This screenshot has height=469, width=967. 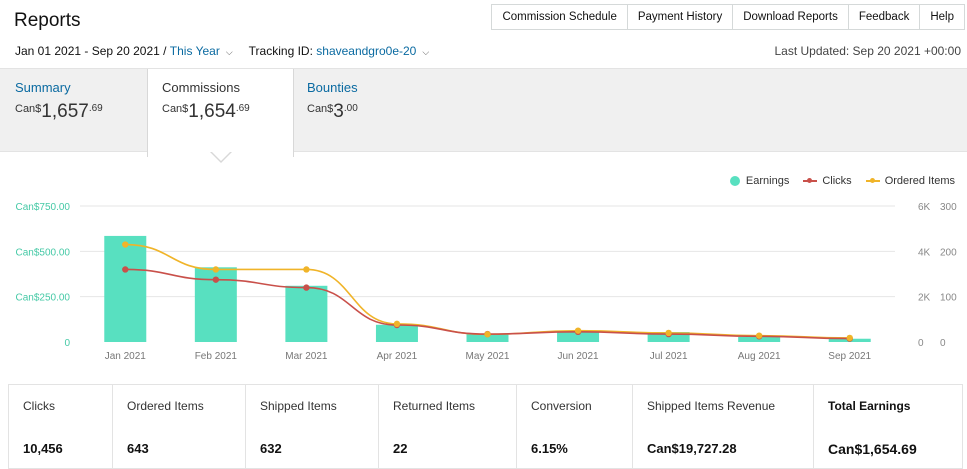 What do you see at coordinates (178, 426) in the screenshot?
I see `stat-ordered-items: Ordered Items 643` at bounding box center [178, 426].